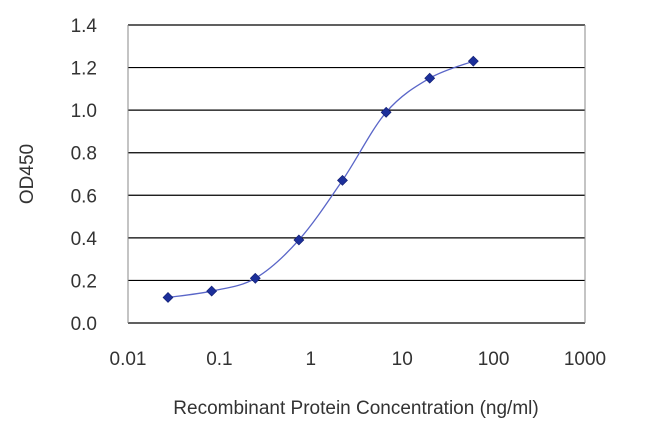 Image resolution: width=650 pixels, height=433 pixels. Describe the element at coordinates (494, 359) in the screenshot. I see `x-tick-label: 100` at that location.